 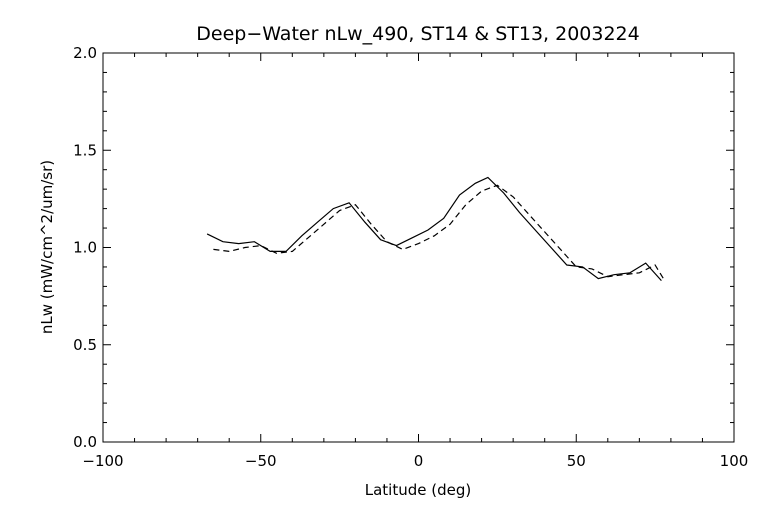 What do you see at coordinates (85, 248) in the screenshot?
I see `y-tick-label: 1.0` at bounding box center [85, 248].